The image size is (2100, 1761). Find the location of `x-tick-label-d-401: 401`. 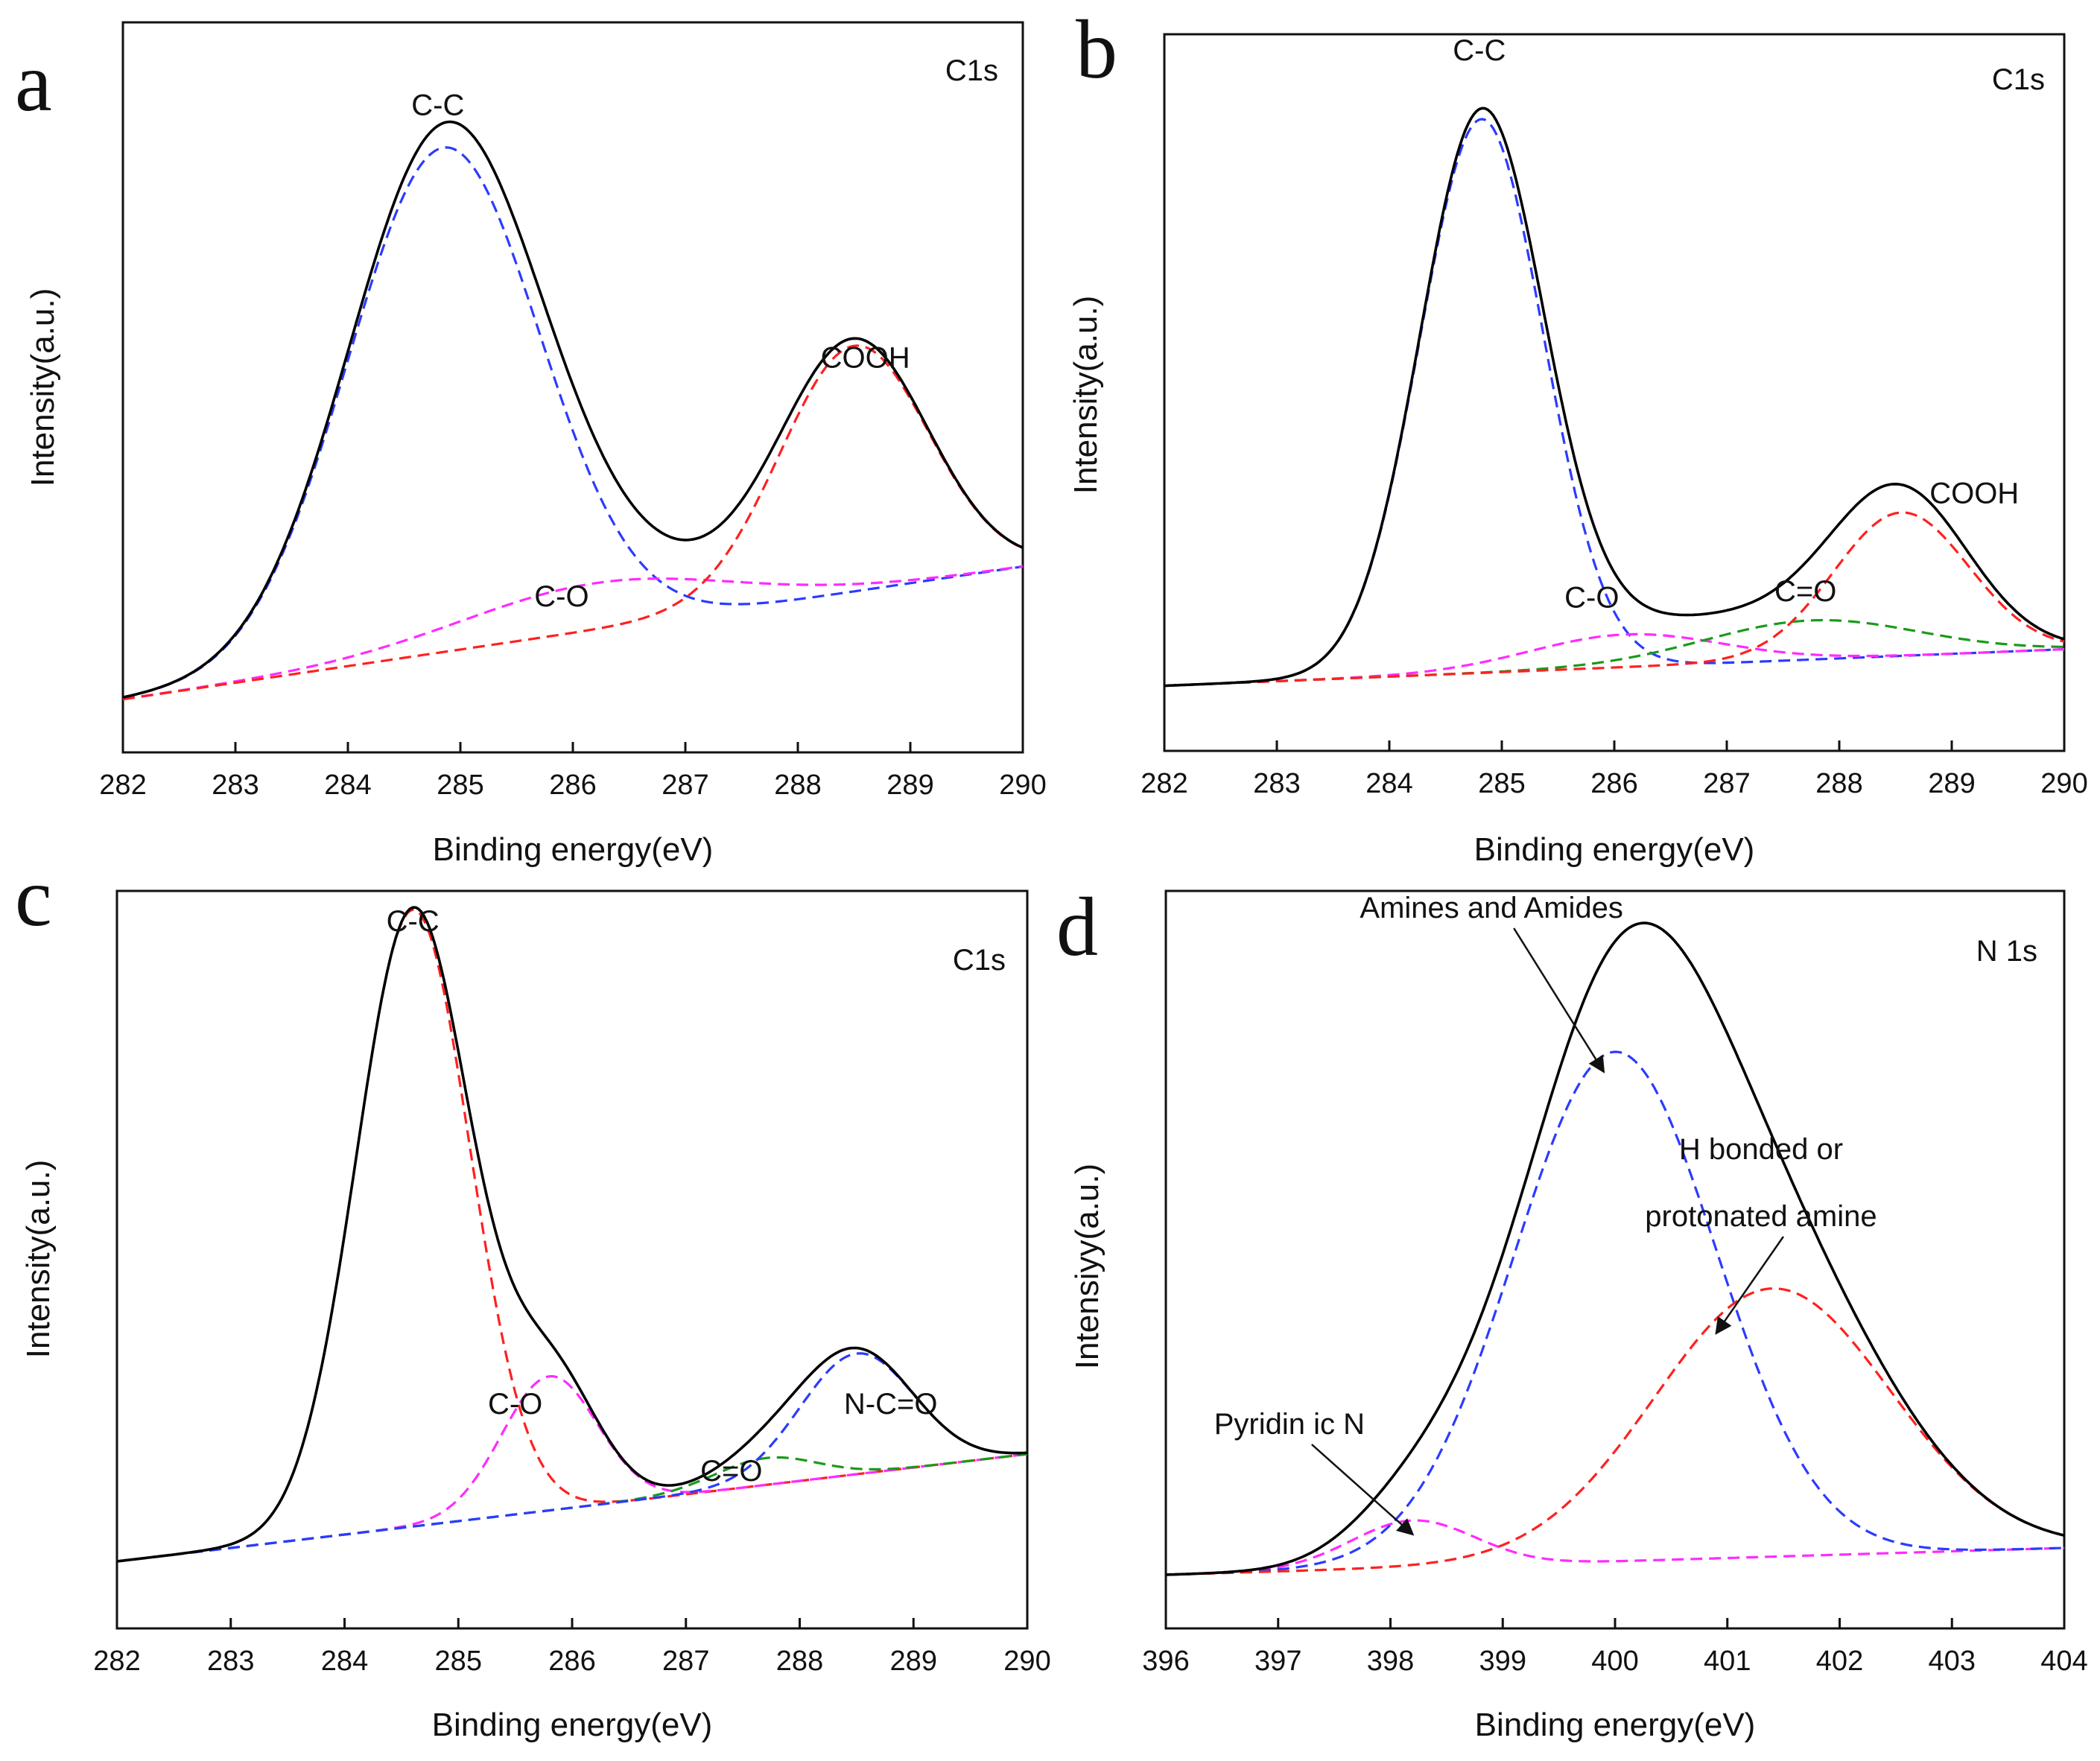

x-tick-label-d-401: 401 is located at coordinates (1727, 1661).